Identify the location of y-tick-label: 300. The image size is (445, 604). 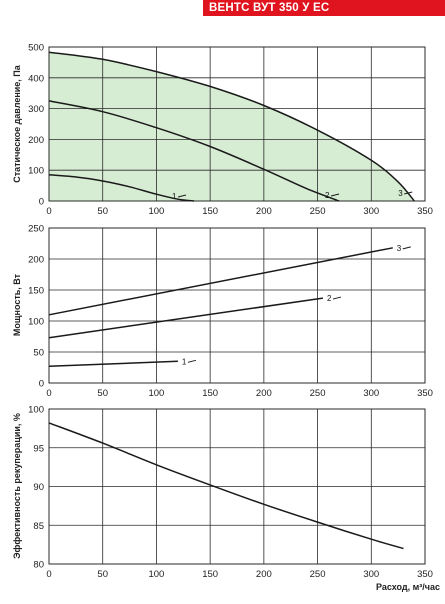
(36, 109).